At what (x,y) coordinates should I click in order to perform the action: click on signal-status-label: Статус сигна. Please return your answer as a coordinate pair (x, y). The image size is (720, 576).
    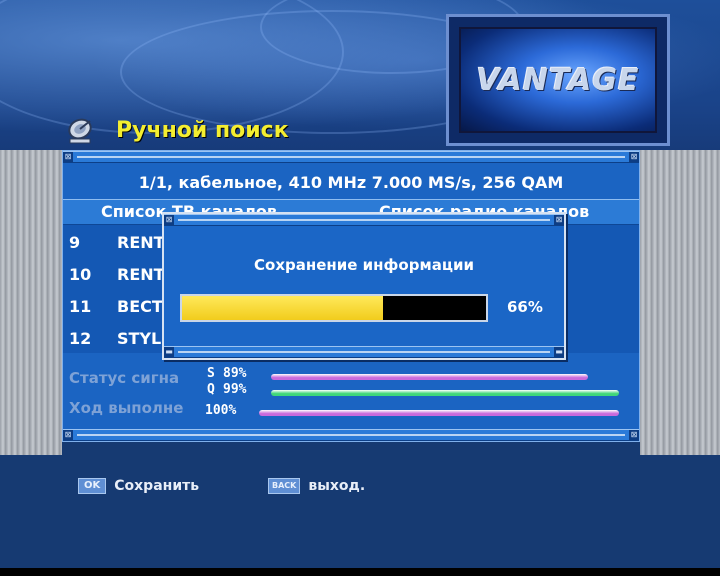
    Looking at the image, I should click on (124, 378).